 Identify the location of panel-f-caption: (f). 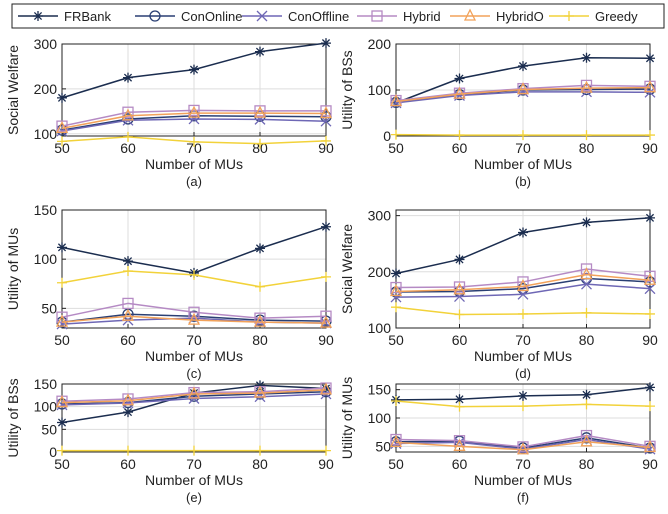
(523, 497).